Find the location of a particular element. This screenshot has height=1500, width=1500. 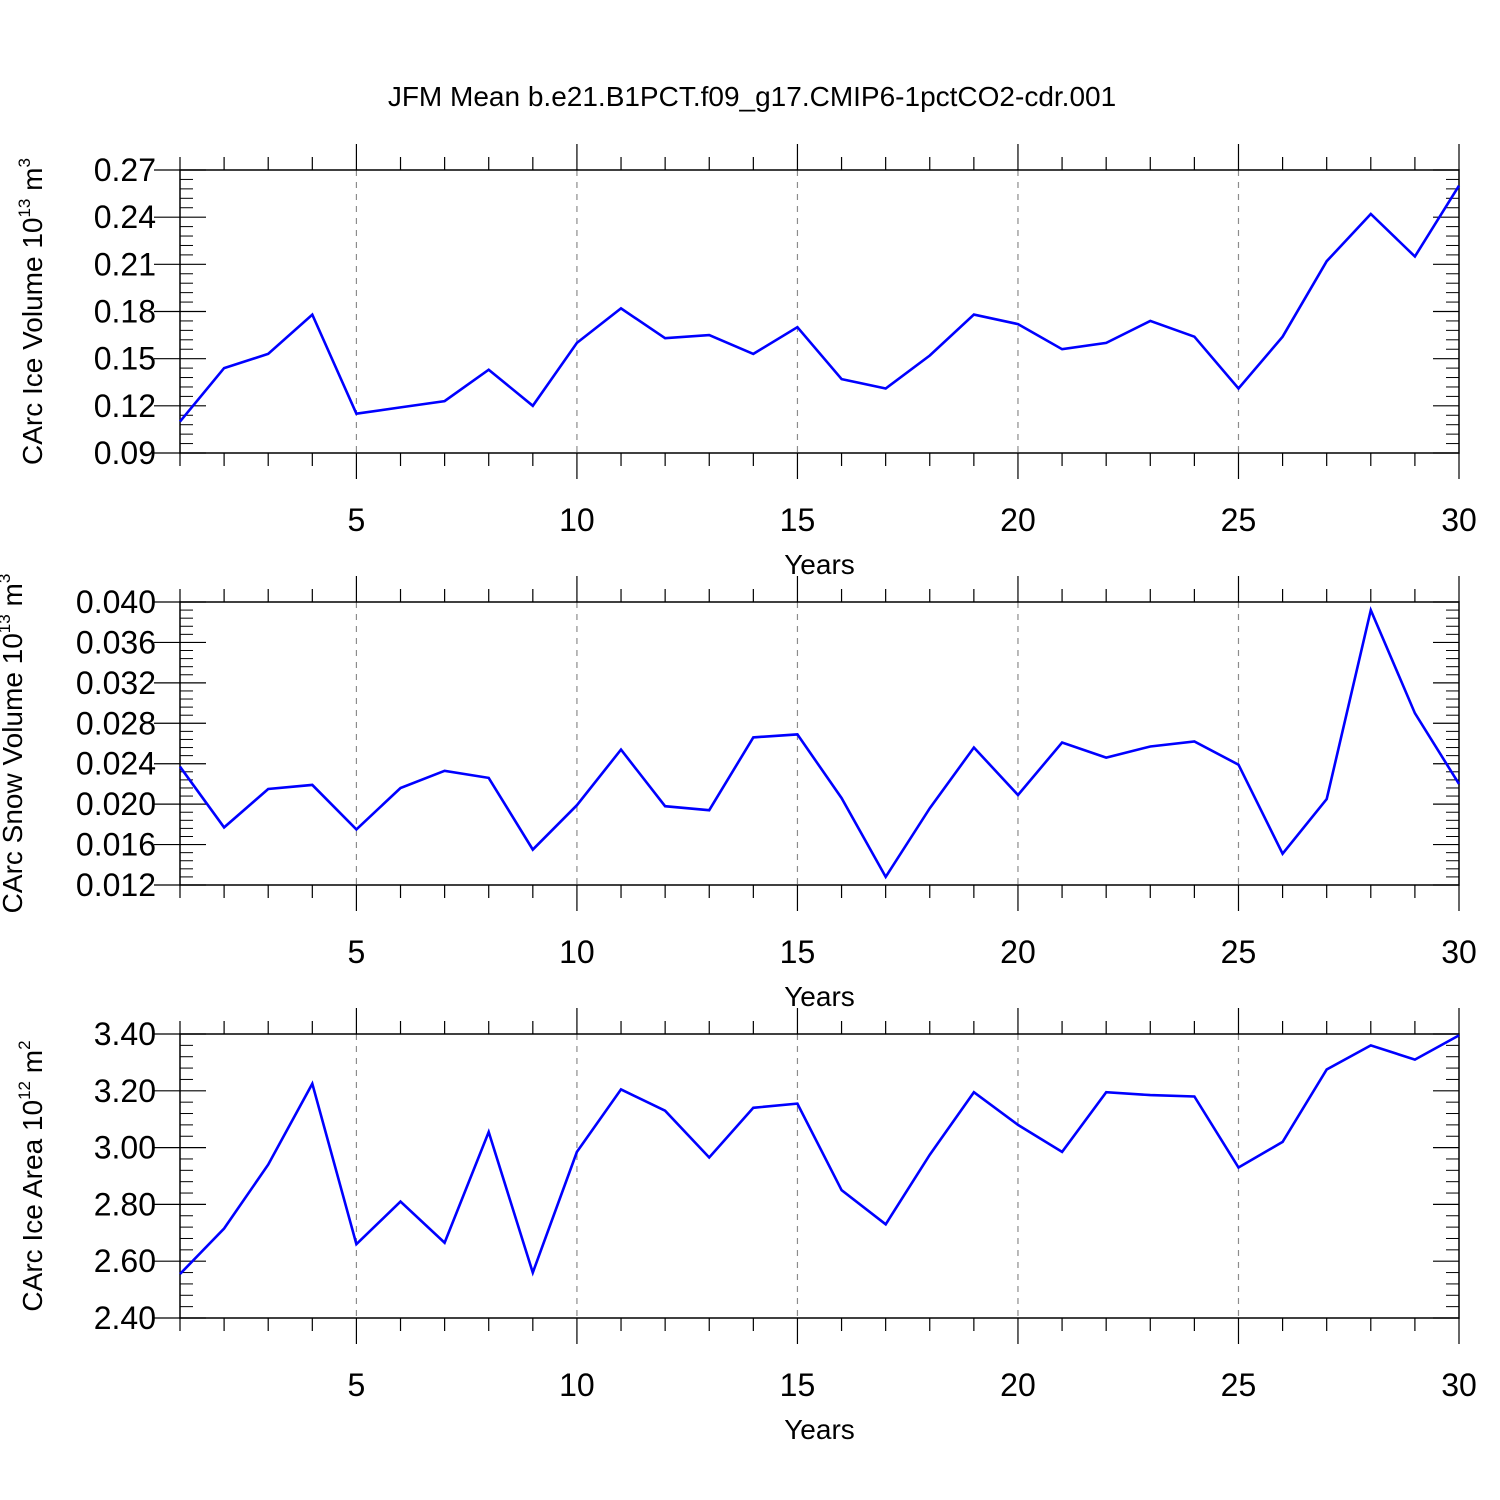

y-tick-label: 0.024 is located at coordinates (116, 764).